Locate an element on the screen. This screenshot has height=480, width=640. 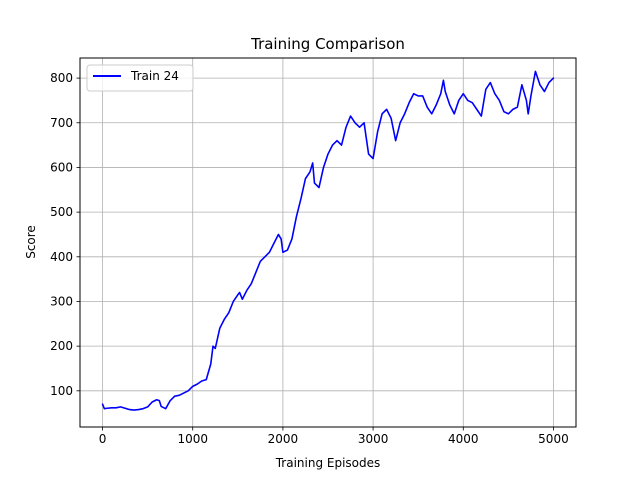
x-tick-label: 1000 is located at coordinates (192, 439).